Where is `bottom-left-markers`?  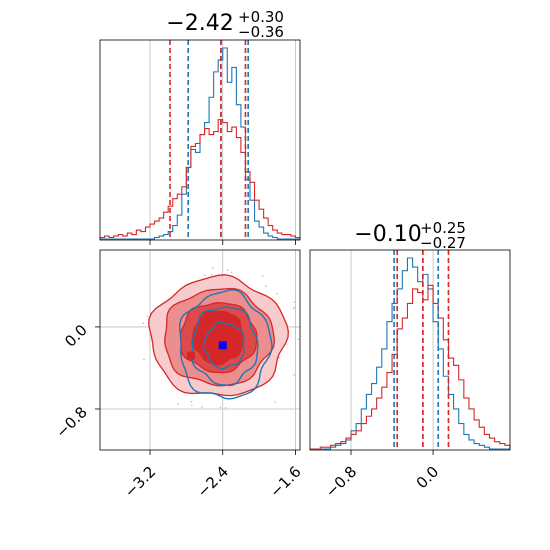 bottom-left-markers is located at coordinates (206, 344).